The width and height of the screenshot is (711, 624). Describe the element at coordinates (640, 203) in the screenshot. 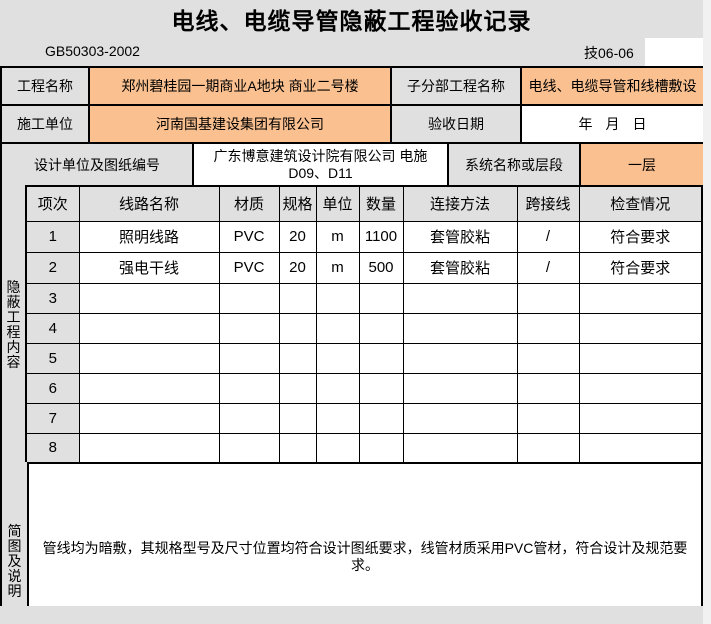

I see `header-check: 检查情况` at that location.